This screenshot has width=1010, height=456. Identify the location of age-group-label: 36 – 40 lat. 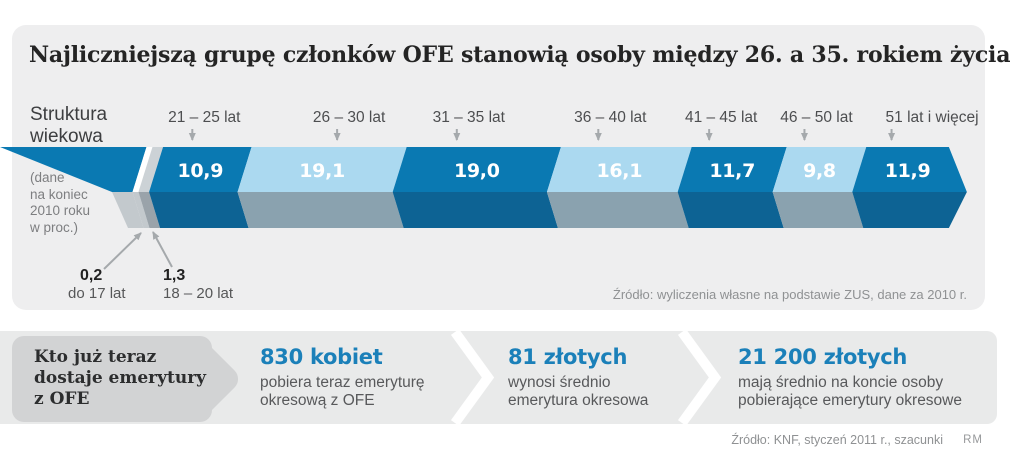
(610, 117).